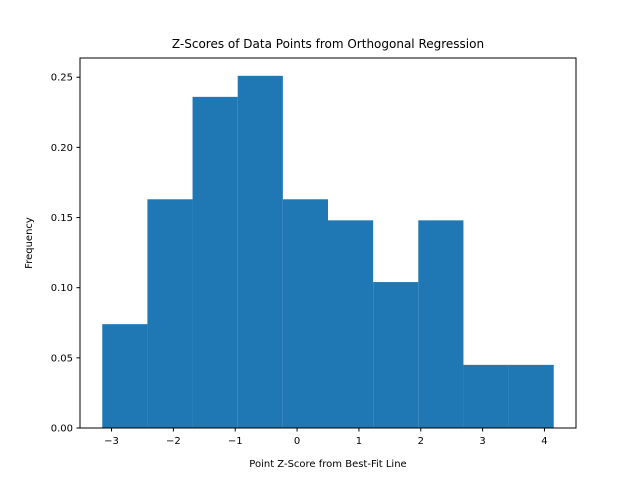 This screenshot has height=480, width=640. What do you see at coordinates (111, 441) in the screenshot?
I see `x-tick-label: −3` at bounding box center [111, 441].